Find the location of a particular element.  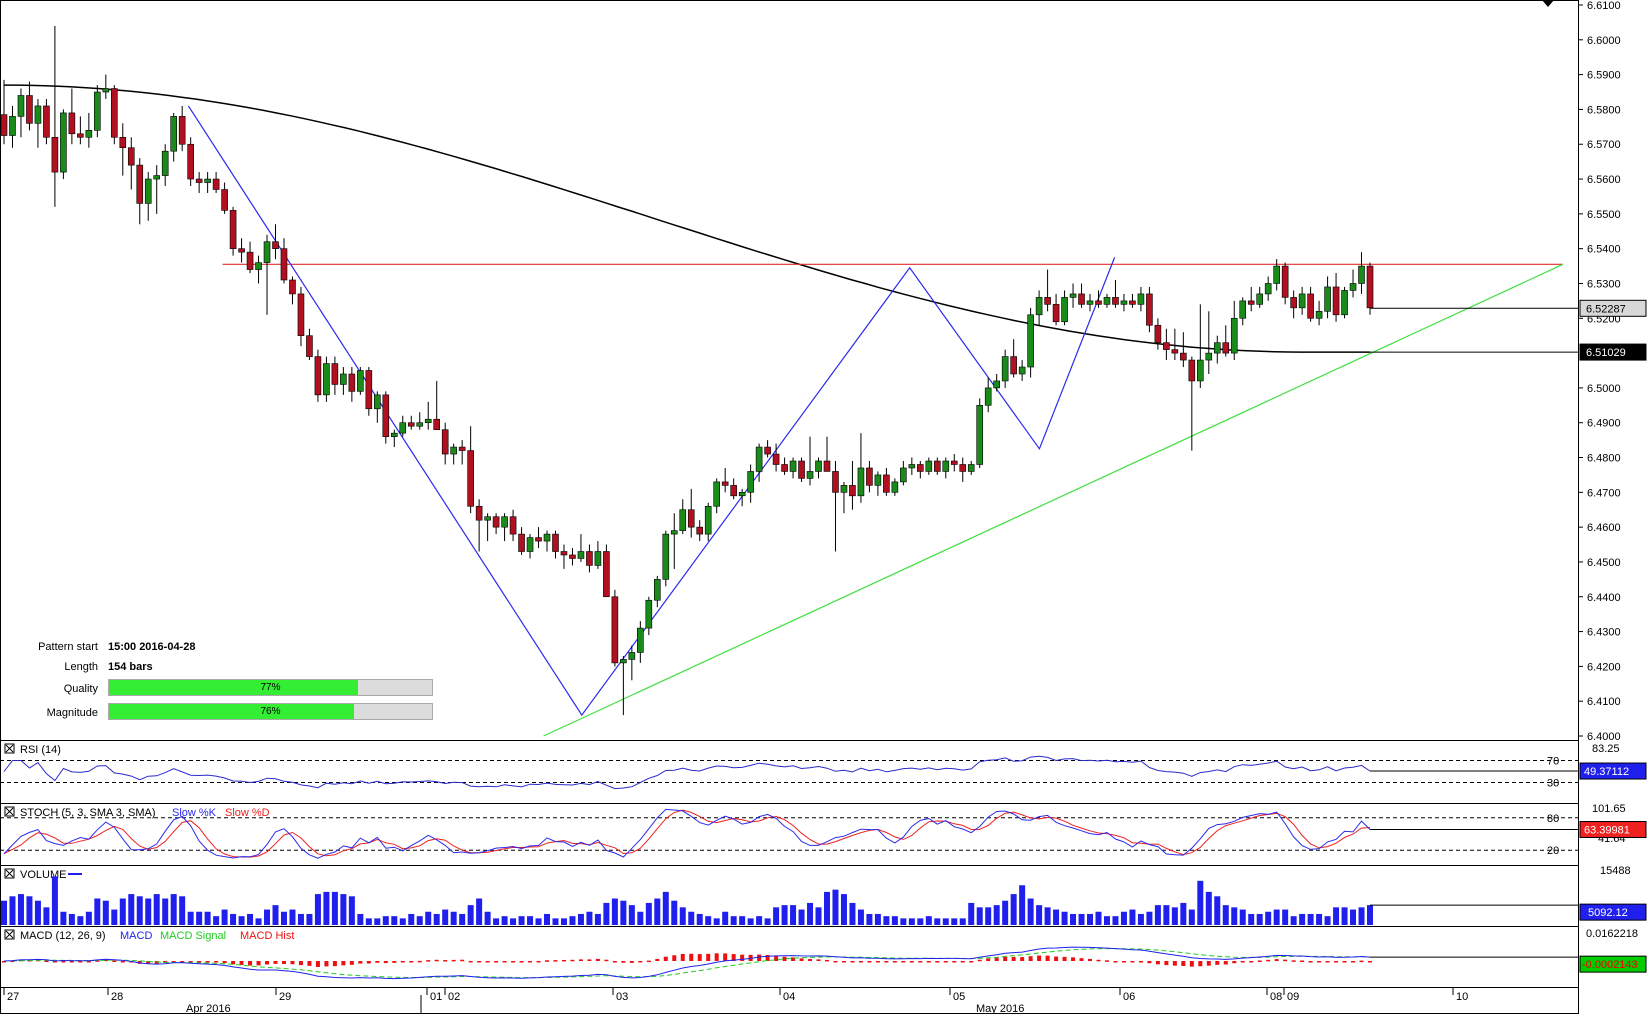

macd-label: MACD (12, 26, 9) is located at coordinates (63, 936).